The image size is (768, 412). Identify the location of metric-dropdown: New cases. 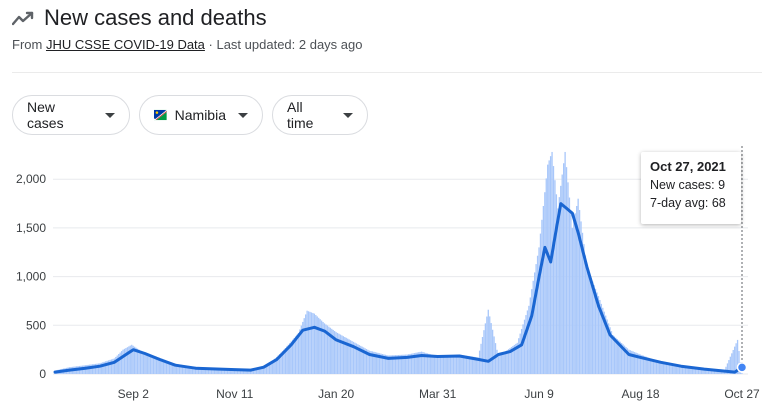
(71, 115).